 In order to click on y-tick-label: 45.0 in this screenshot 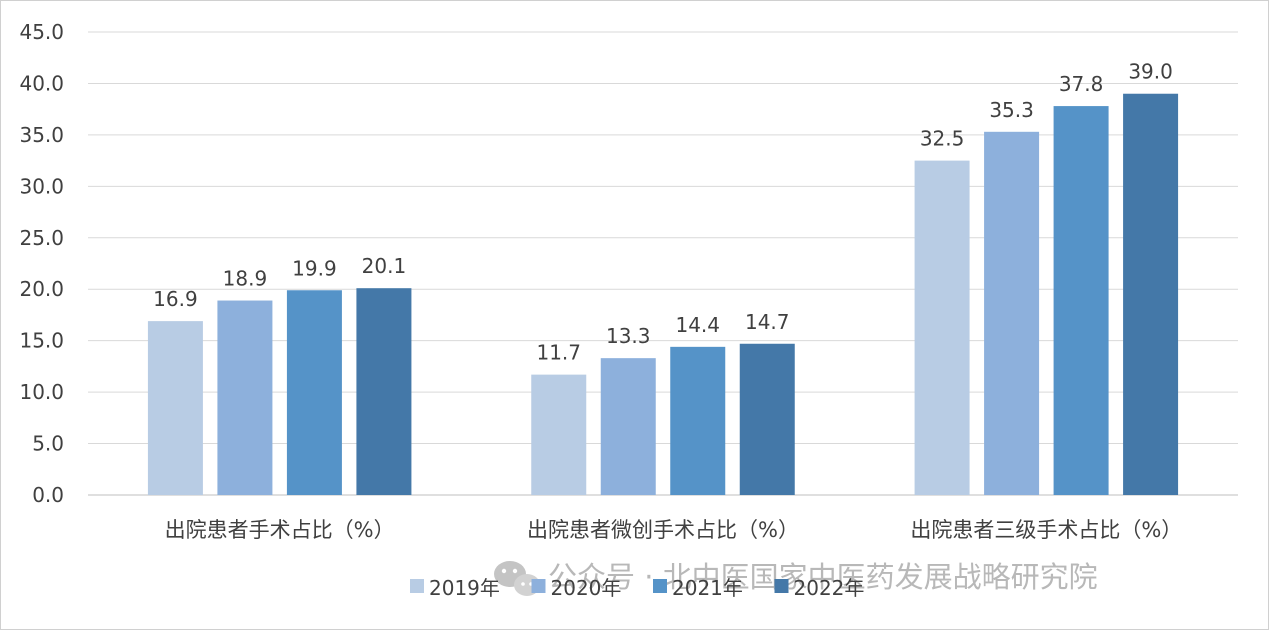, I will do `click(41, 32)`.